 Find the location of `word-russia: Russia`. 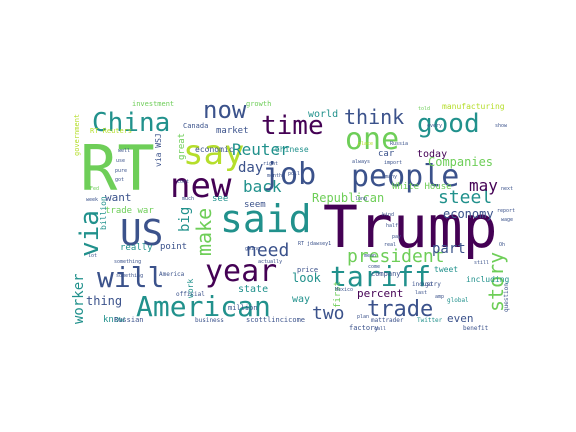

word-russia: Russia is located at coordinates (399, 144).